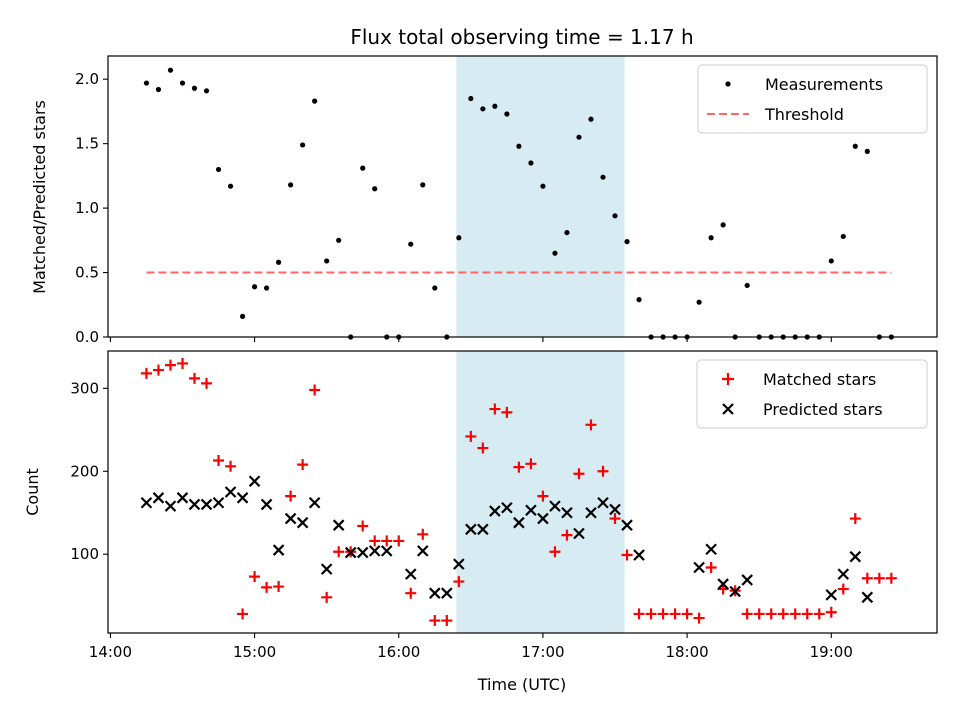  Describe the element at coordinates (521, 37) in the screenshot. I see `chart-title: Flux total observing time = 1.17 h` at that location.